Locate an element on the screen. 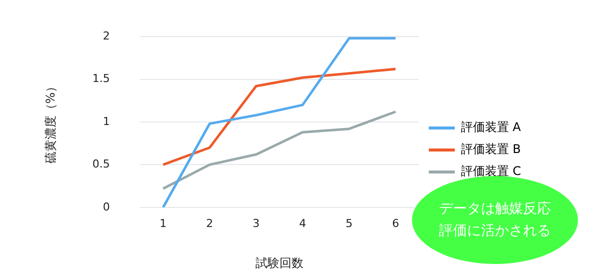 This screenshot has width=601, height=280. y-tick-label: 2 is located at coordinates (106, 35).